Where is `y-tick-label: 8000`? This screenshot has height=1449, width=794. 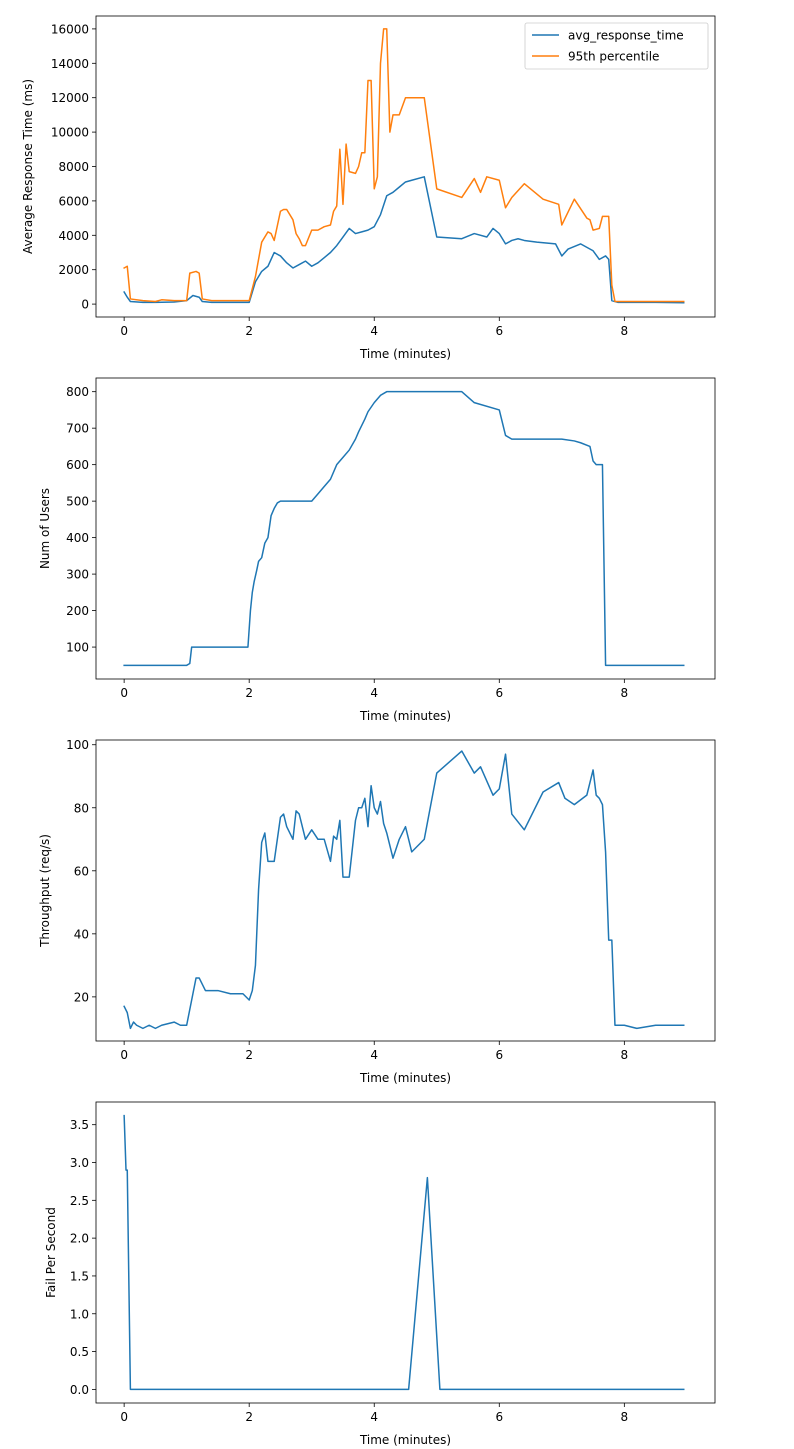 y-tick-label: 8000 is located at coordinates (73, 167).